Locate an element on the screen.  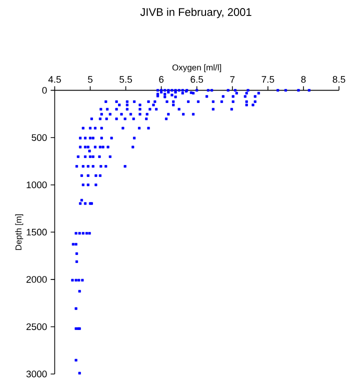
chart-title: JIVB in February, 2001 is located at coordinates (196, 13).